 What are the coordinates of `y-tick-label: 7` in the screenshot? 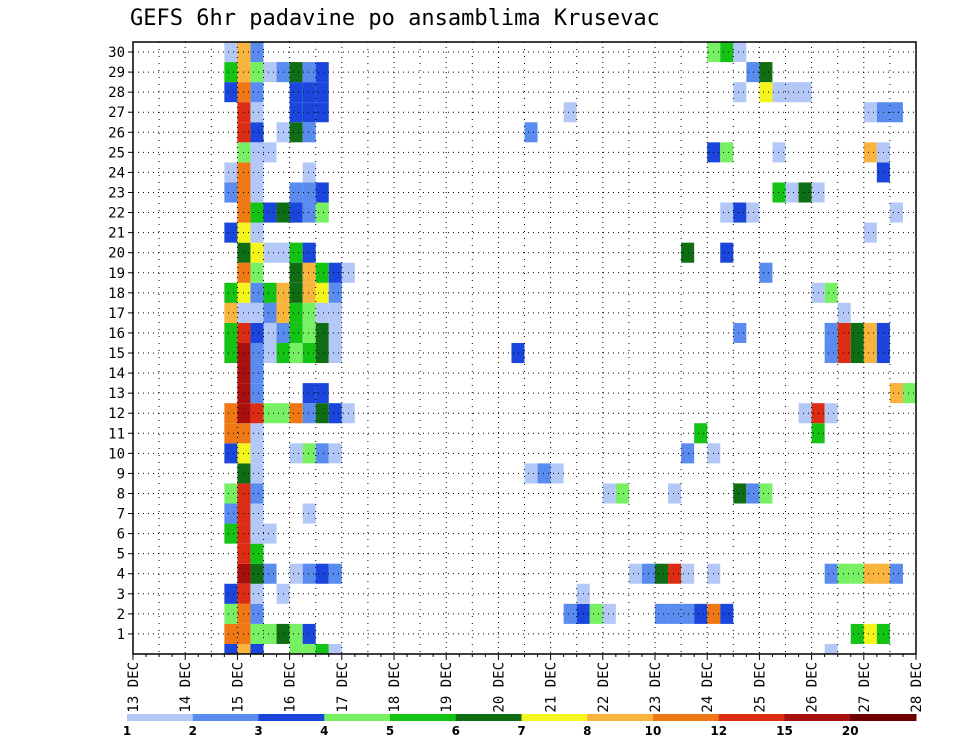 It's located at (121, 515).